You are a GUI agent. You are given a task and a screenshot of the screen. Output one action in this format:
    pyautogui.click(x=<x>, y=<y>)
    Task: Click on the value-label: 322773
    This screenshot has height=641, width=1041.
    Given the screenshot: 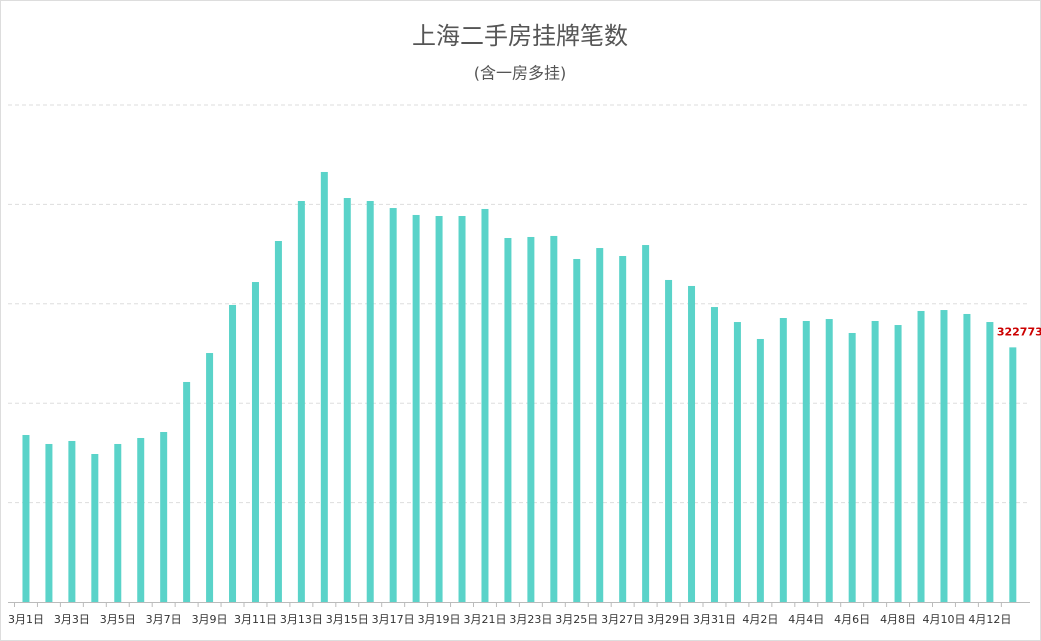 What is the action you would take?
    pyautogui.click(x=1019, y=331)
    